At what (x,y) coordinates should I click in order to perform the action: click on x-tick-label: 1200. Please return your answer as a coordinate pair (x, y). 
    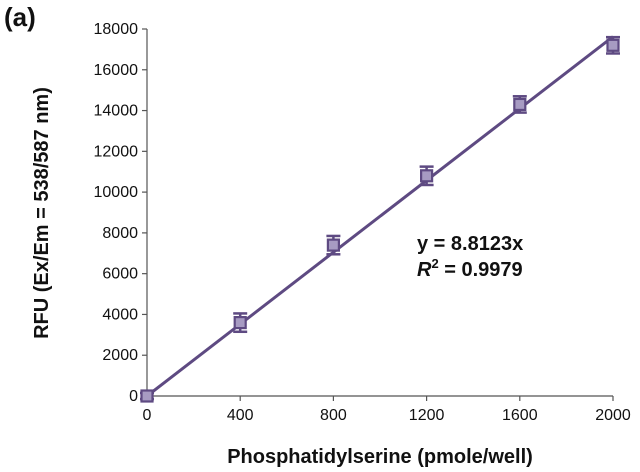
    Looking at the image, I should click on (427, 415).